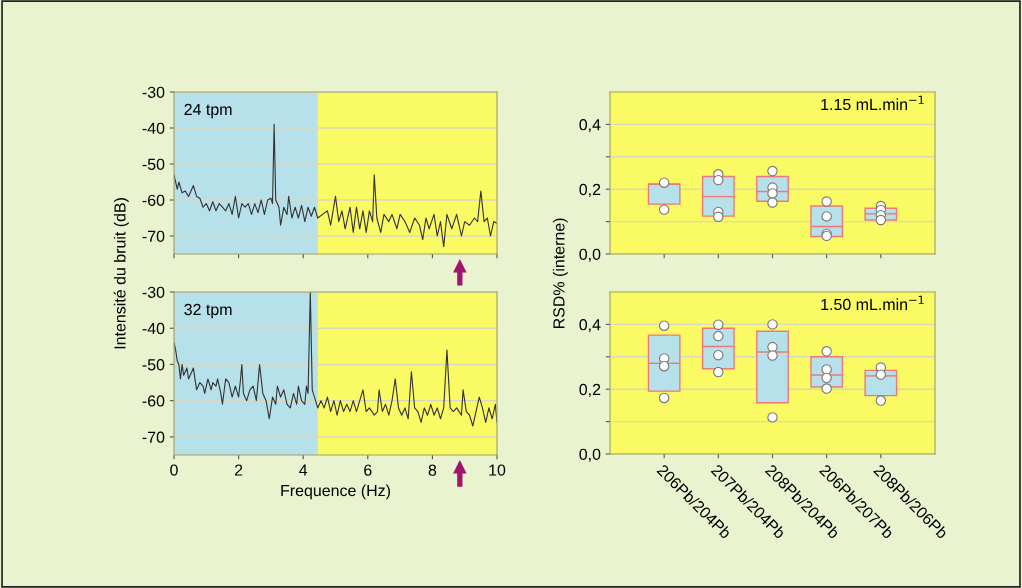 This screenshot has width=1022, height=588. What do you see at coordinates (238, 470) in the screenshot?
I see `x-tick-label: 2` at bounding box center [238, 470].